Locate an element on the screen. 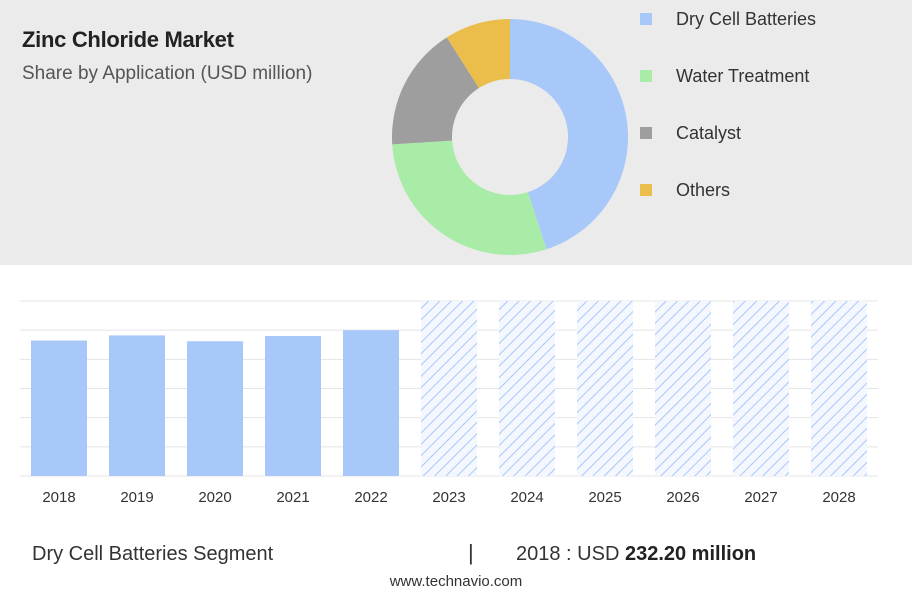  legend-swatch-others is located at coordinates (646, 190).